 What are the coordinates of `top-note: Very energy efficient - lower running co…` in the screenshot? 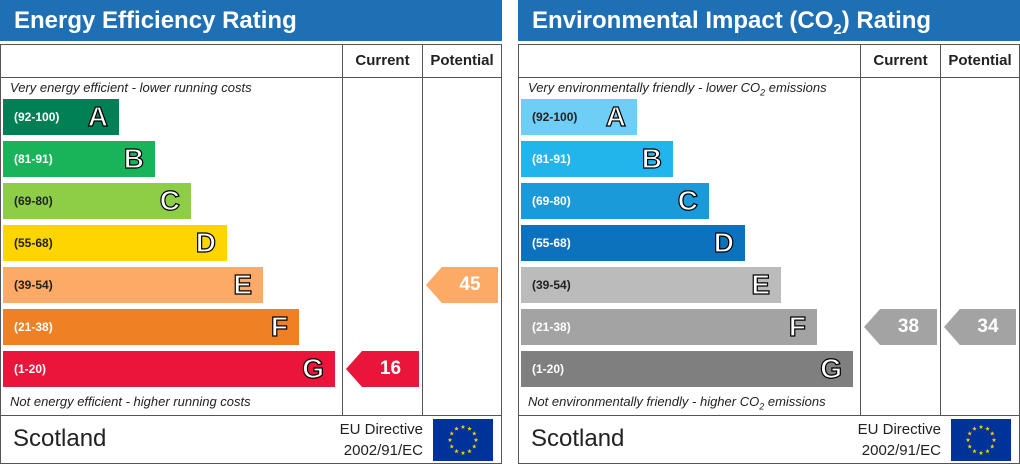 It's located at (131, 87).